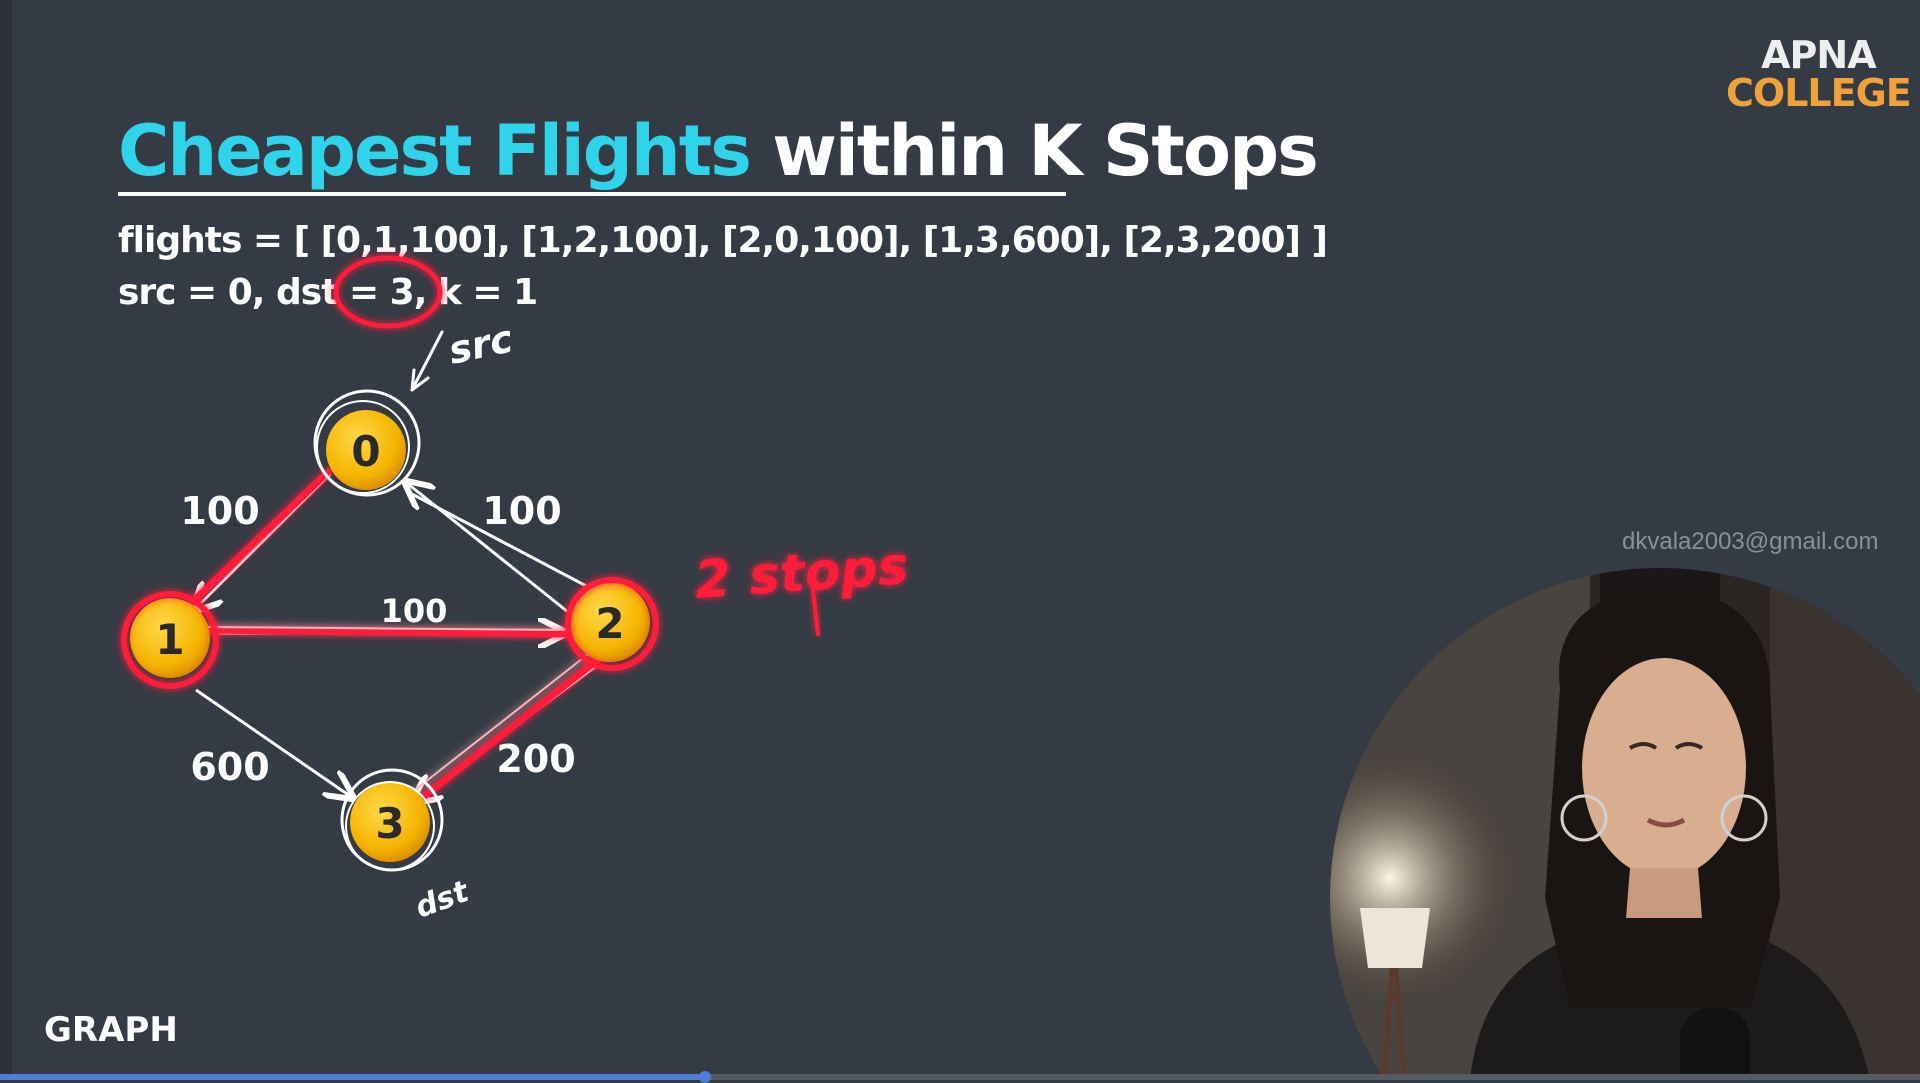 The width and height of the screenshot is (1920, 1083). What do you see at coordinates (1750, 541) in the screenshot?
I see `email-watermark: dkvala2003@gmail.com` at bounding box center [1750, 541].